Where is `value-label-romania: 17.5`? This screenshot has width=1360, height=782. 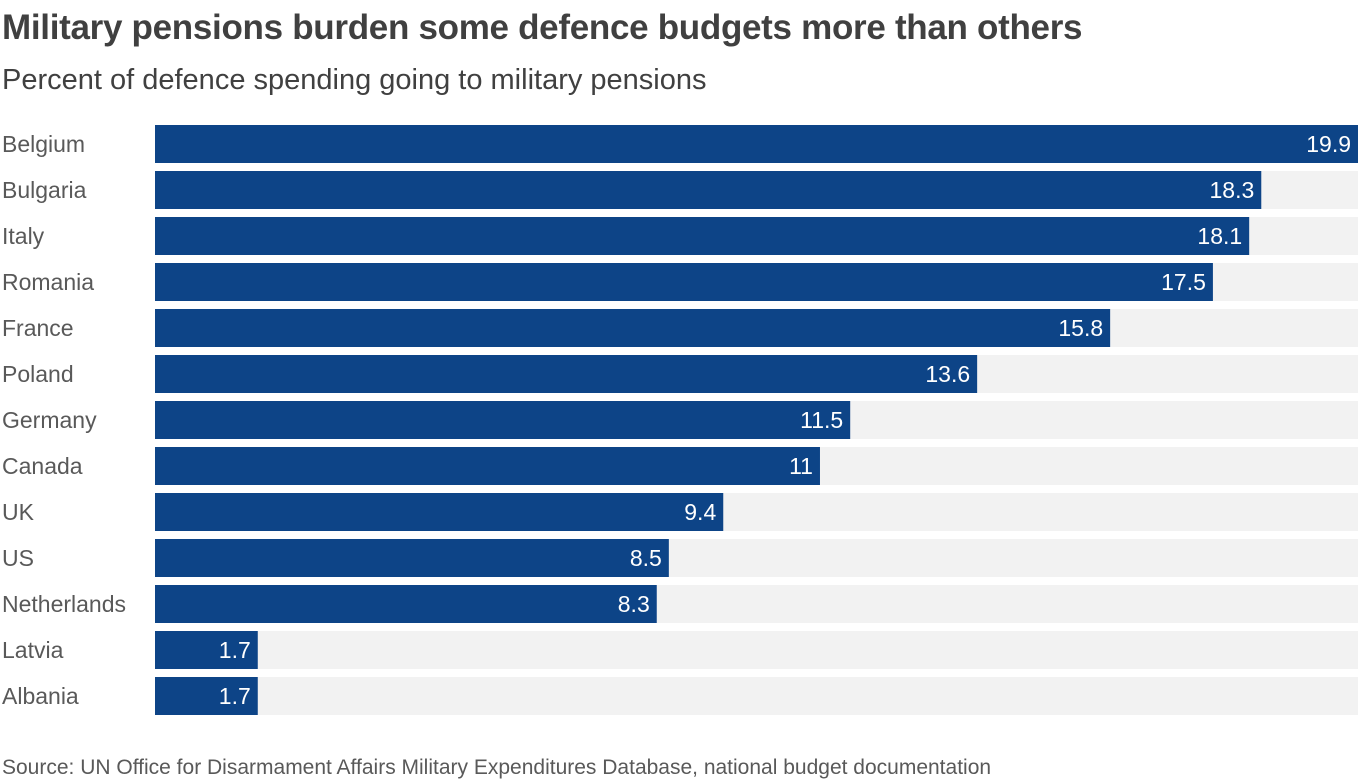 value-label-romania: 17.5 is located at coordinates (1183, 282).